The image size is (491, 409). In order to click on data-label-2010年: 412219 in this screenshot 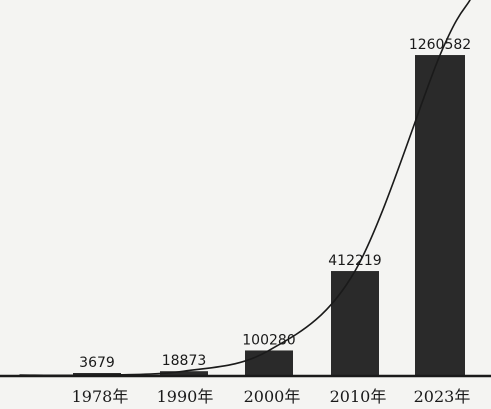, I will do `click(354, 261)`.